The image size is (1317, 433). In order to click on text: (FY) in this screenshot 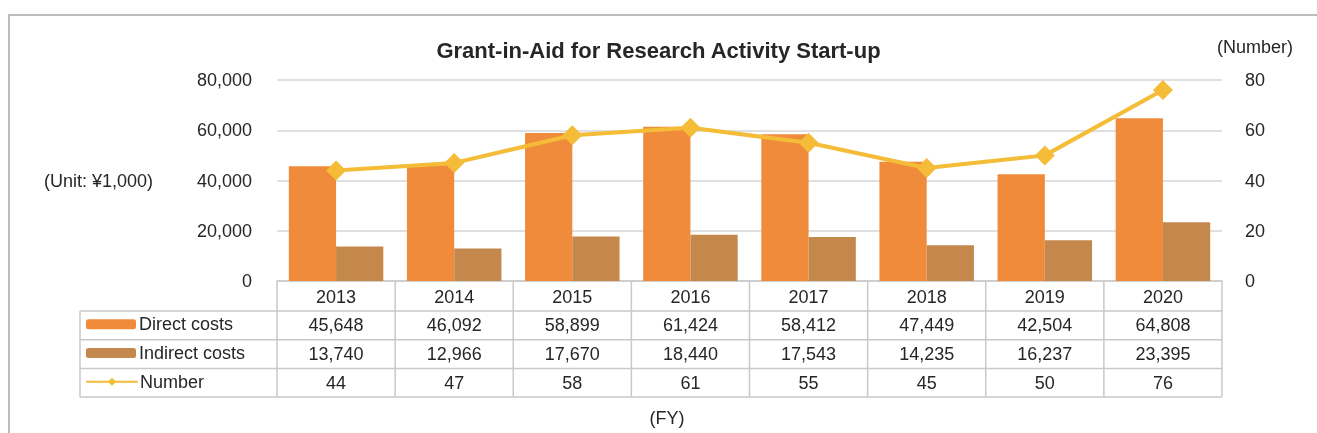, I will do `click(667, 418)`.